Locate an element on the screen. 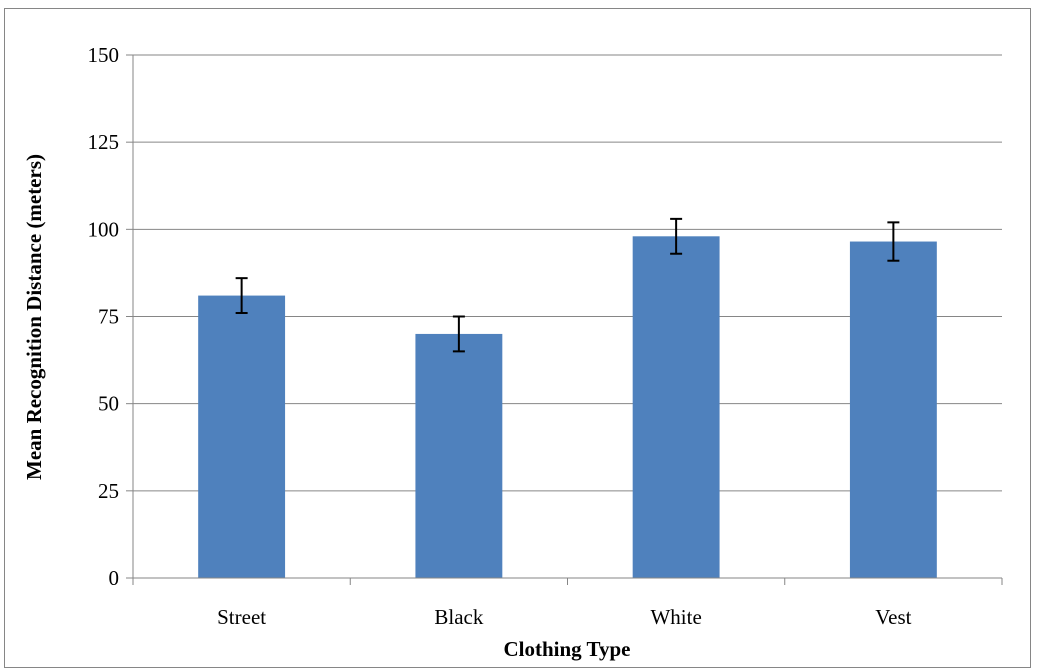 This screenshot has width=1037, height=668. x-tick-labels: Street Black White Vest is located at coordinates (564, 617).